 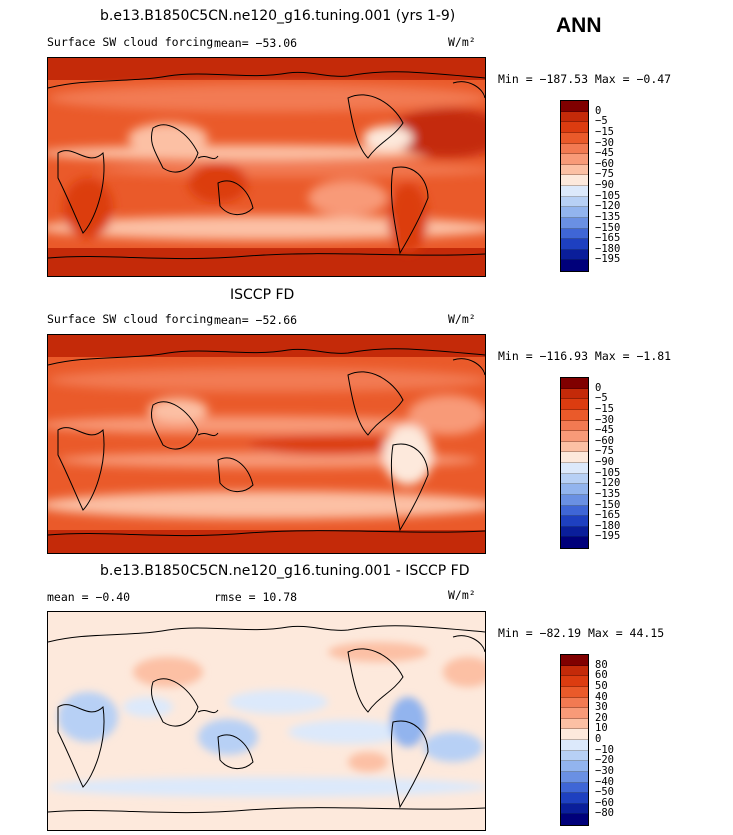 What do you see at coordinates (130, 42) in the screenshot?
I see `panel-1-subtitle: Surface SW cloud forcing` at bounding box center [130, 42].